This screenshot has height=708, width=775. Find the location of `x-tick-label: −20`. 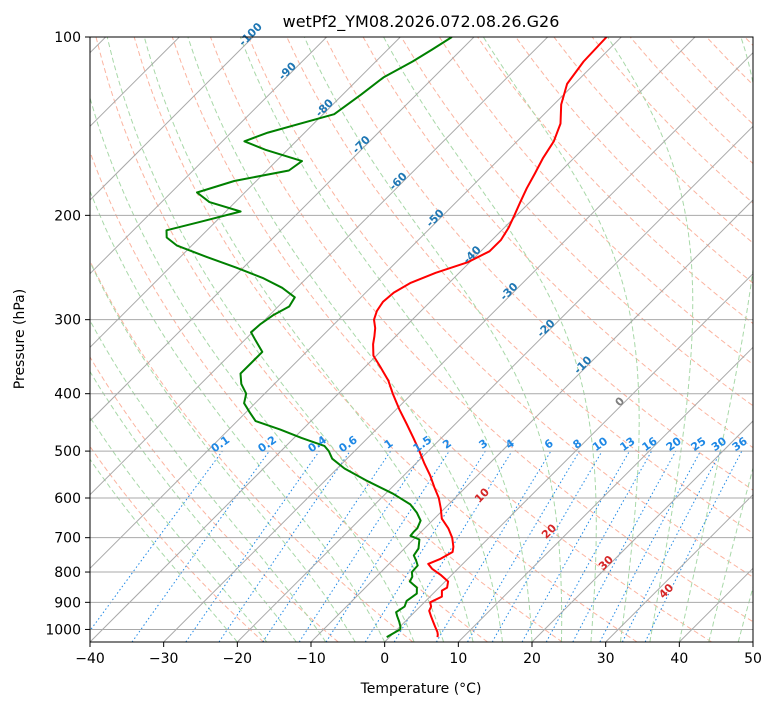

x-tick-label: −20 is located at coordinates (238, 659).